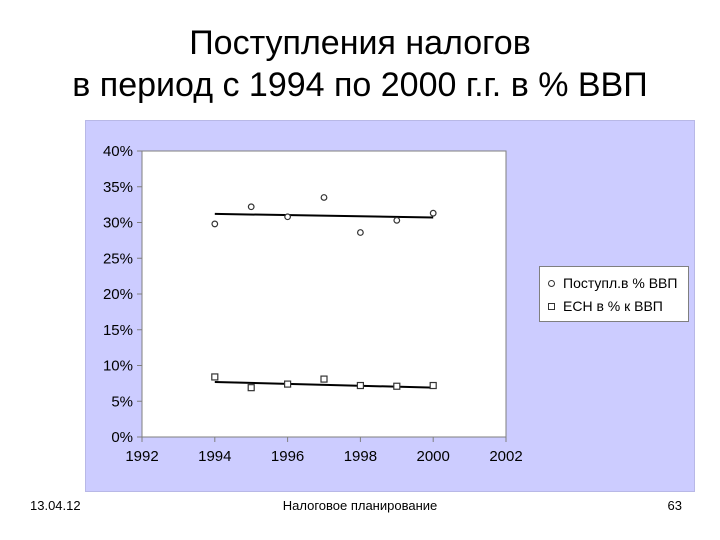 The image size is (720, 540). What do you see at coordinates (141, 456) in the screenshot?
I see `x-tick-label: 1992` at bounding box center [141, 456].